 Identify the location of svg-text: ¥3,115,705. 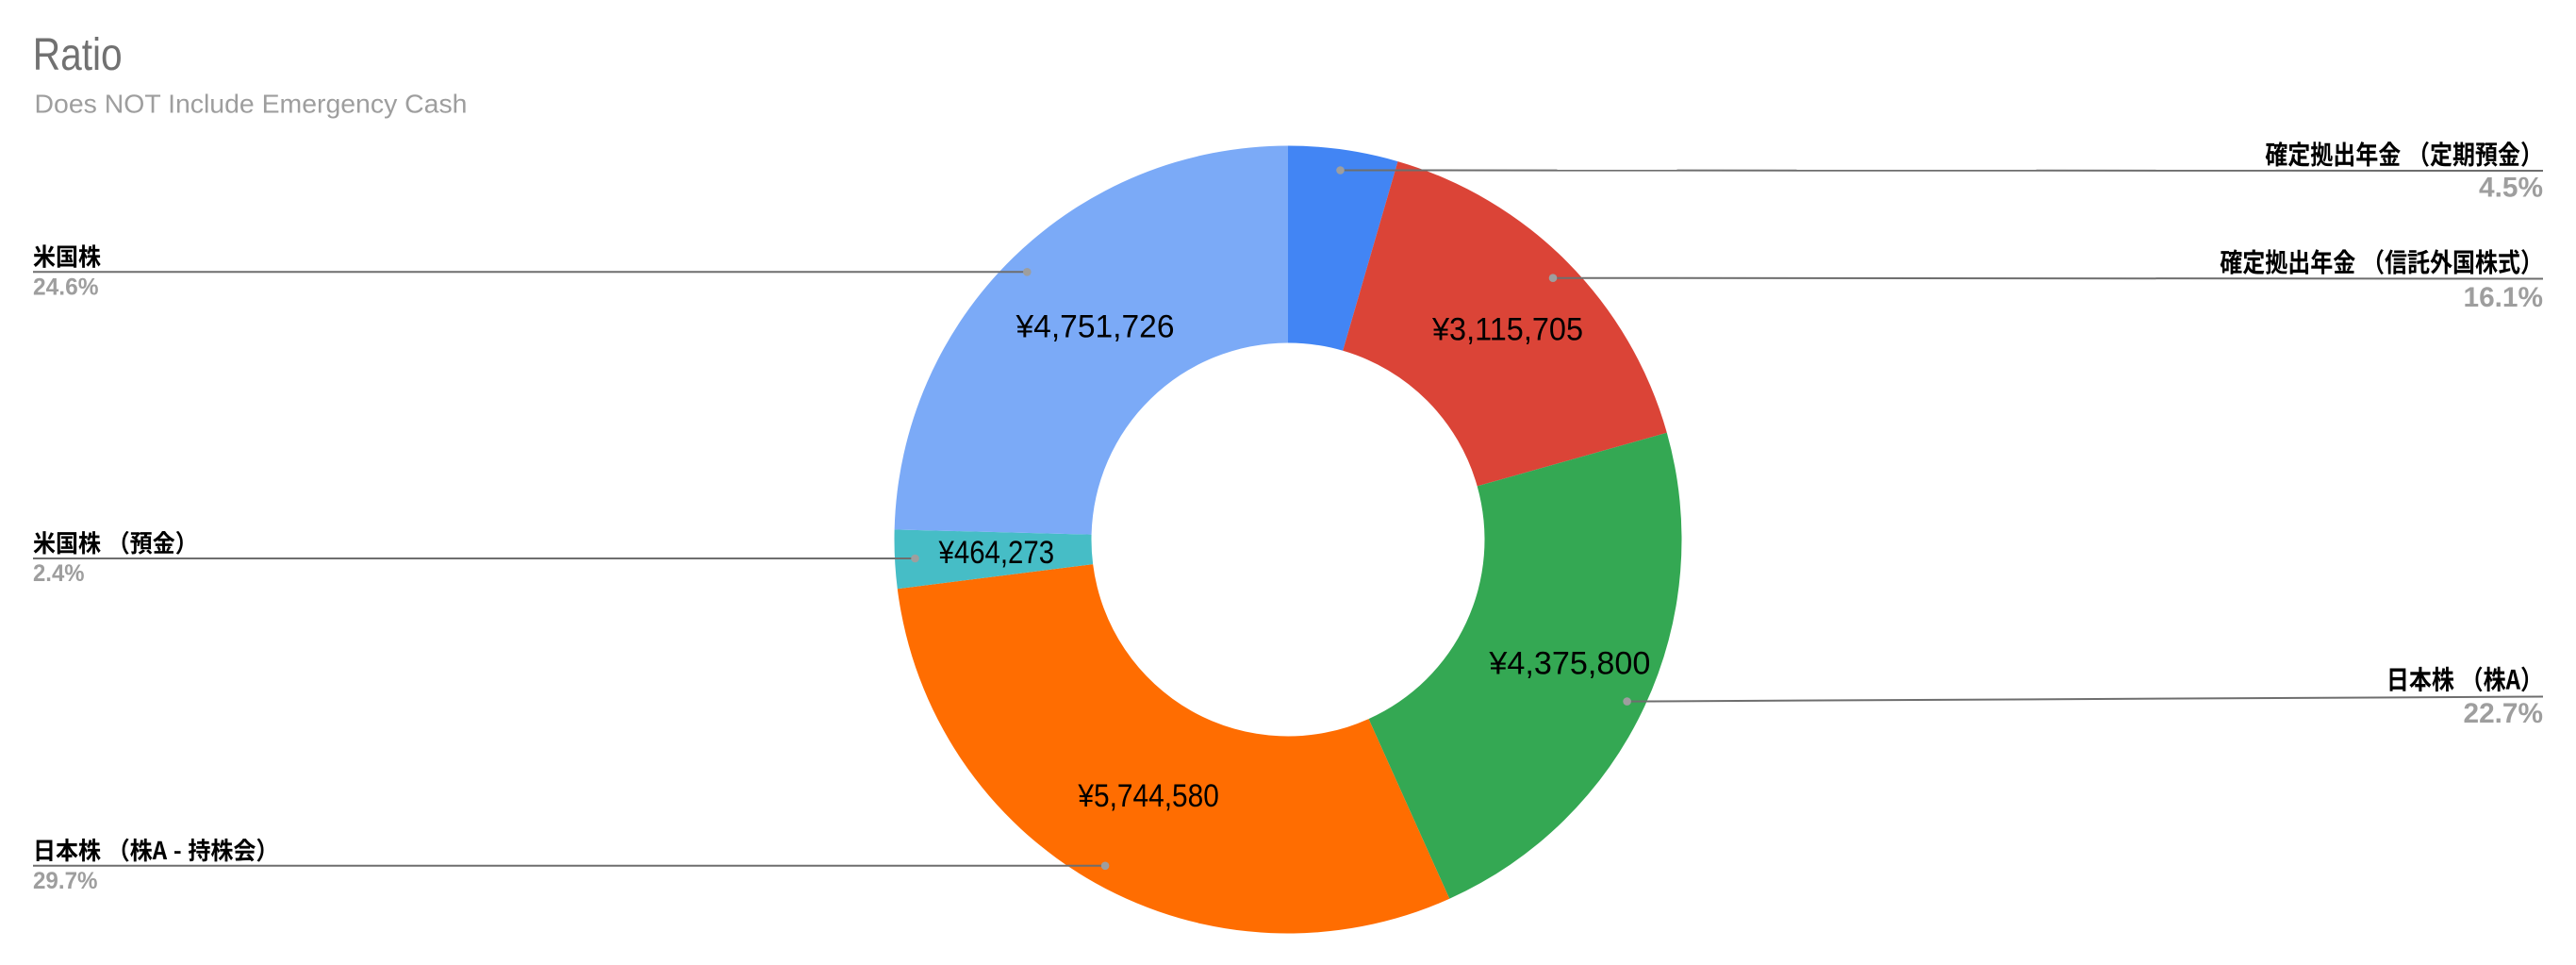
(1507, 330).